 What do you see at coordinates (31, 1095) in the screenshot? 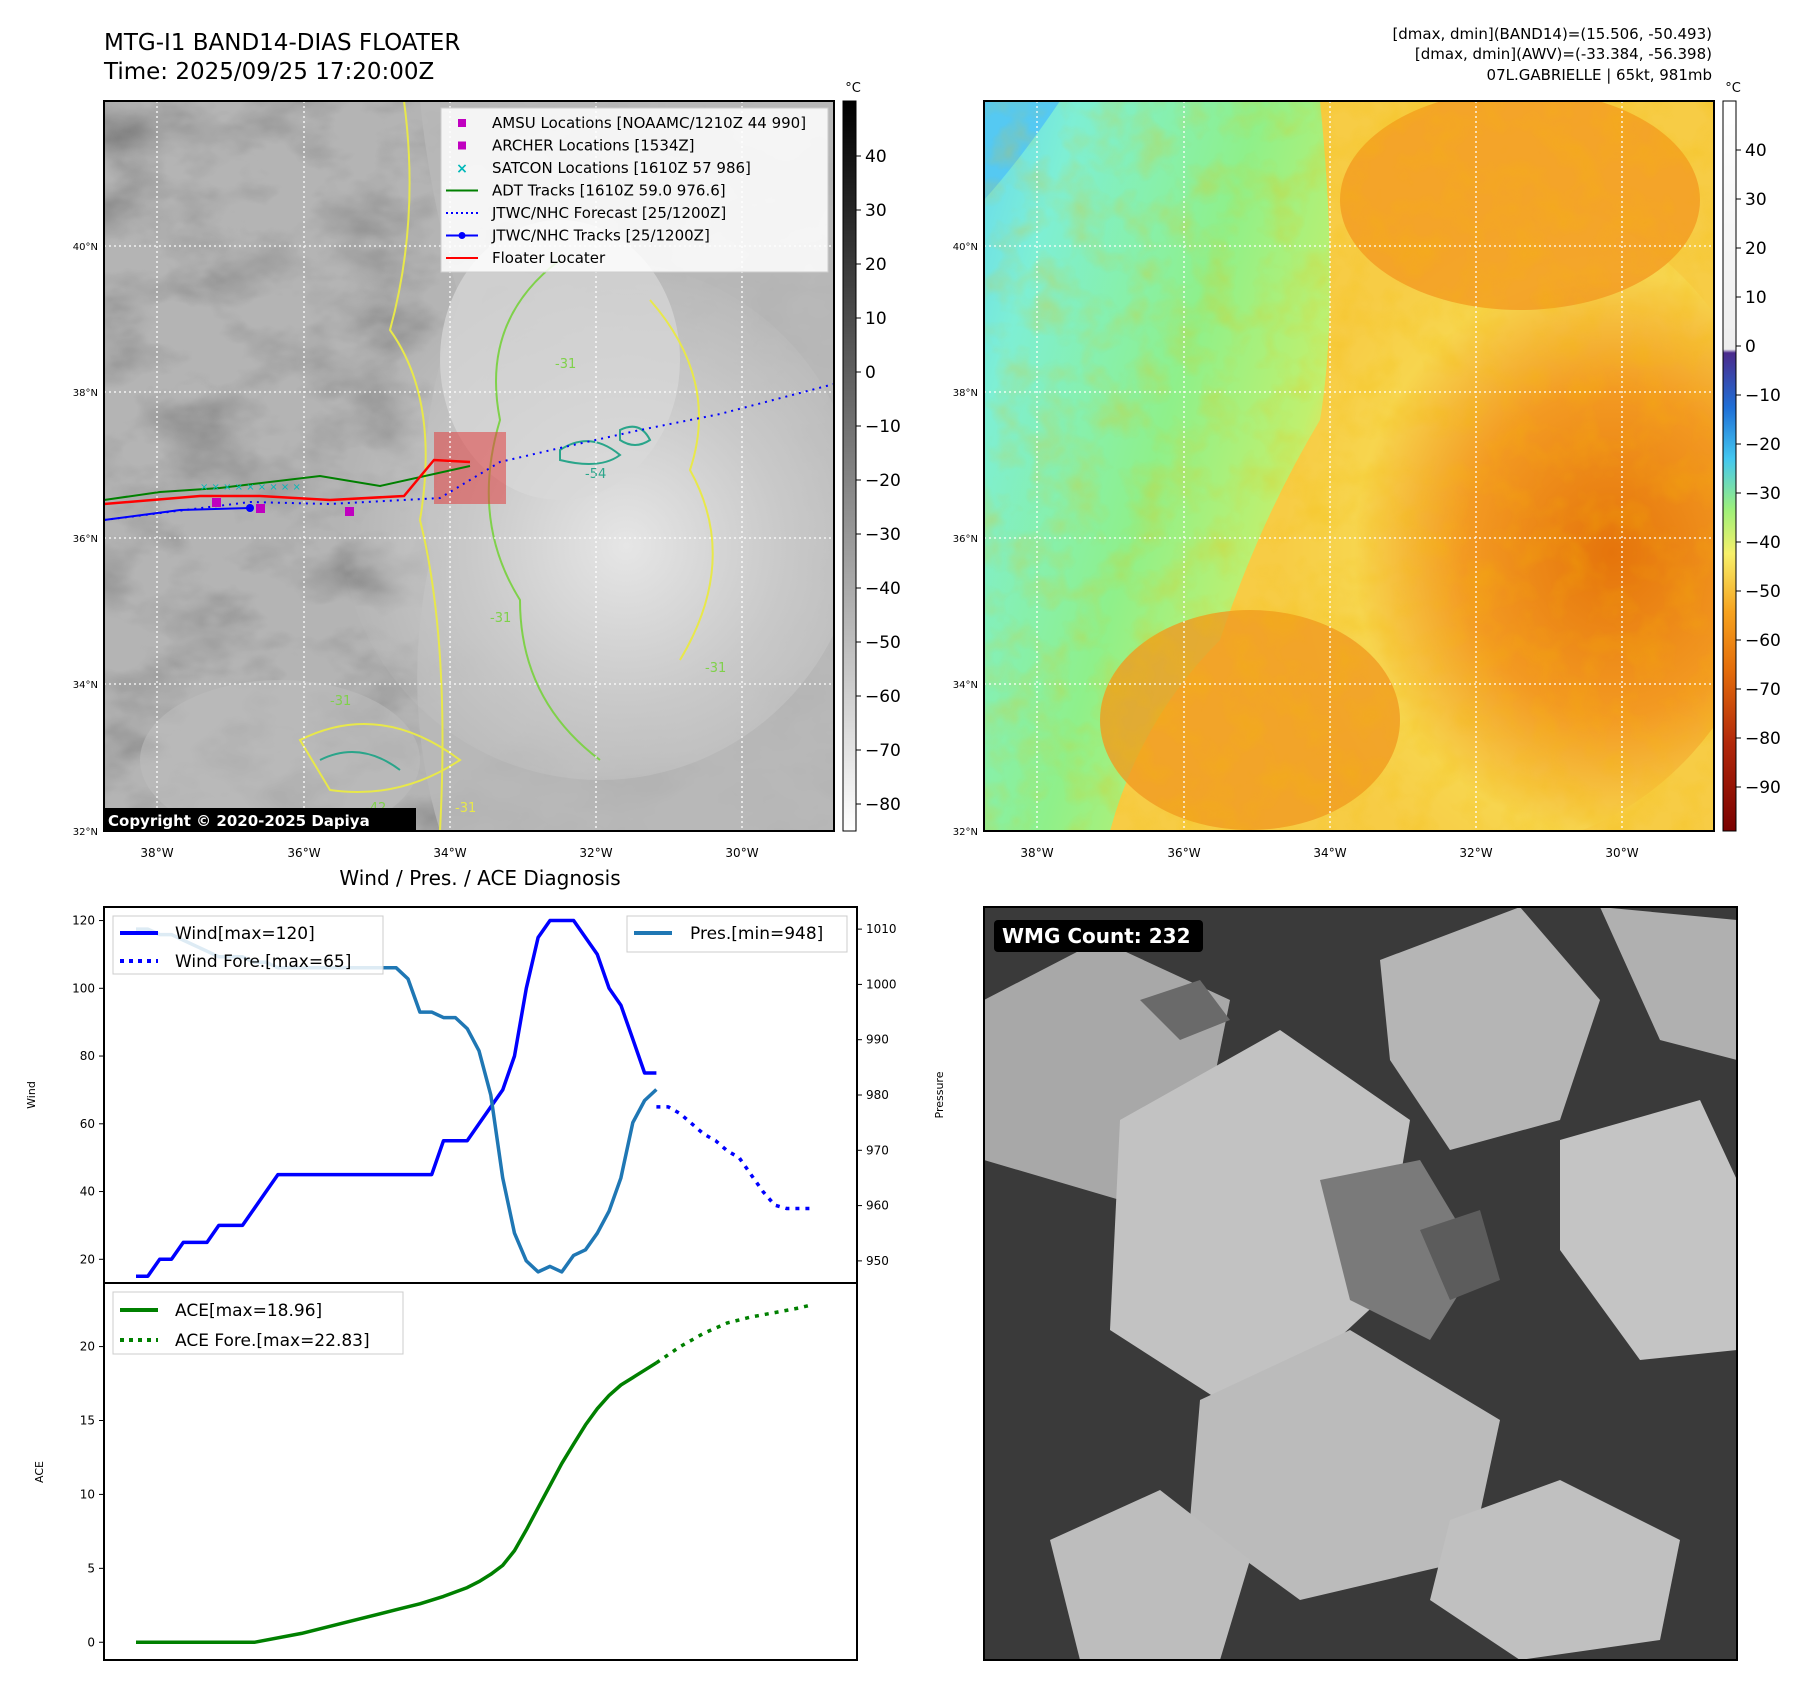
I see `wind-axis-label: Wind` at bounding box center [31, 1095].